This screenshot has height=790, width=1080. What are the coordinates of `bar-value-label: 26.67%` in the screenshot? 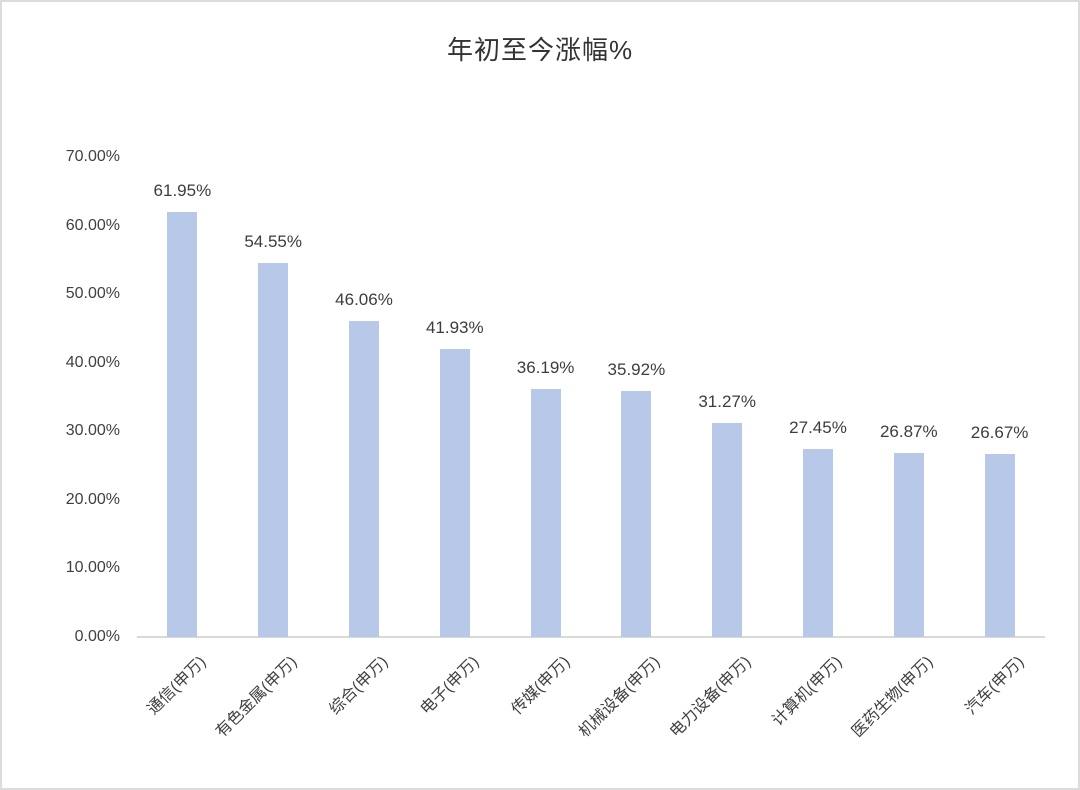 It's located at (999, 433).